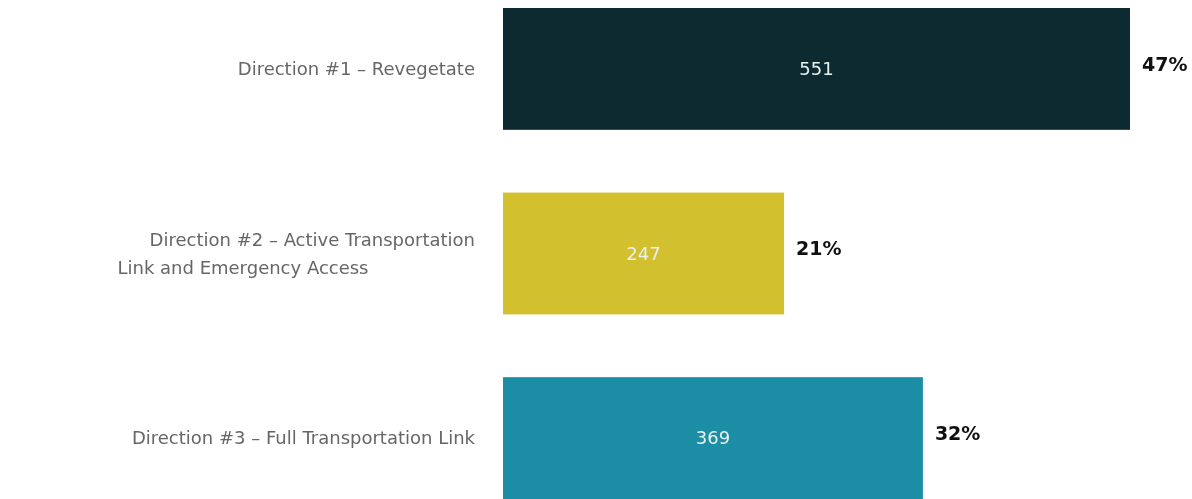 This screenshot has width=1192, height=499. Describe the element at coordinates (296, 253) in the screenshot. I see `y-tick-label: Direction #2 – Active Transportation Link and Emergency Access` at that location.